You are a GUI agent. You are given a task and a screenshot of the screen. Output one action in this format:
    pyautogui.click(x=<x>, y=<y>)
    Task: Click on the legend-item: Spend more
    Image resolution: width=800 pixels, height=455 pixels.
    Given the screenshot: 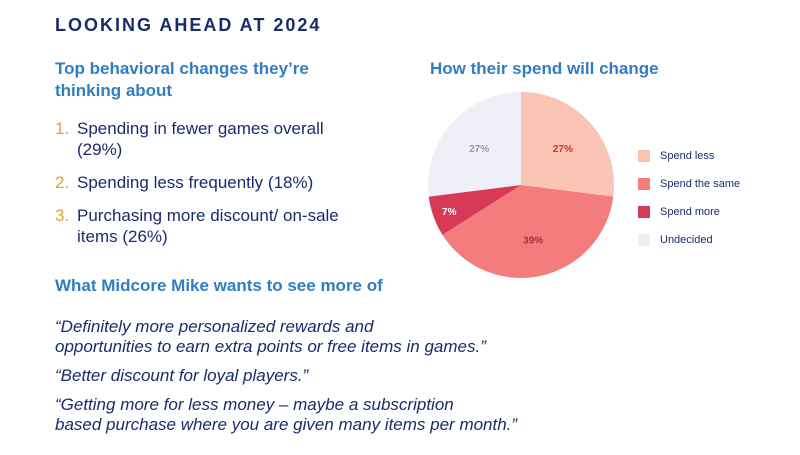 What is the action you would take?
    pyautogui.click(x=689, y=212)
    